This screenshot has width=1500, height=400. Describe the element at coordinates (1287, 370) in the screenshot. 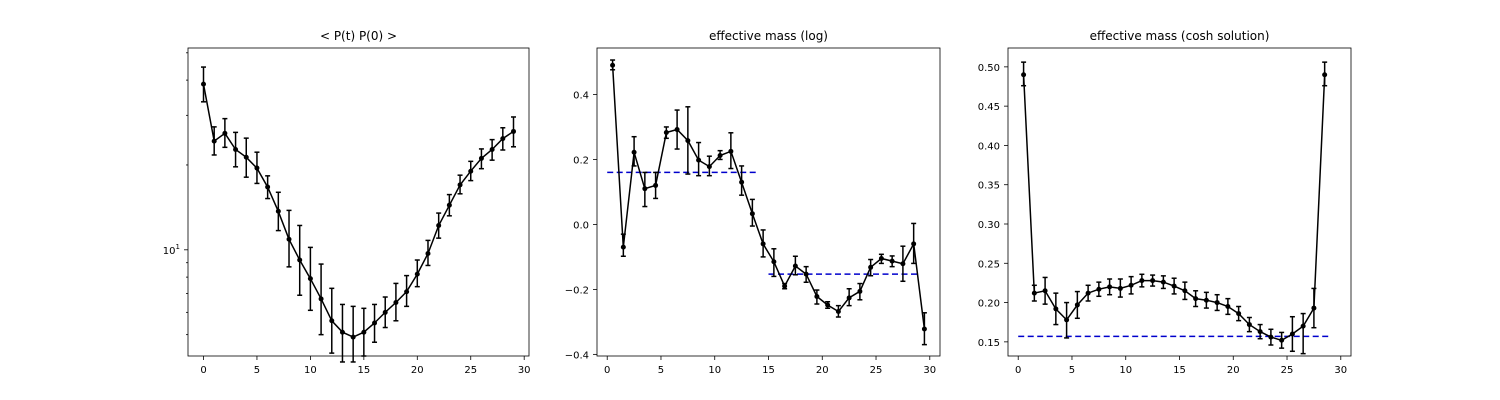

I see `x-tick-label: 25` at that location.